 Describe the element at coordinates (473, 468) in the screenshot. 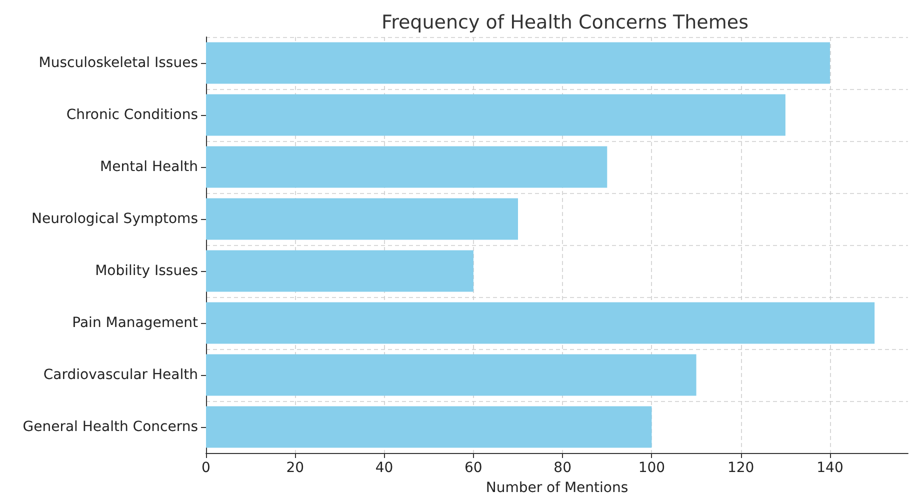

I see `x-tick-label: 60` at that location.